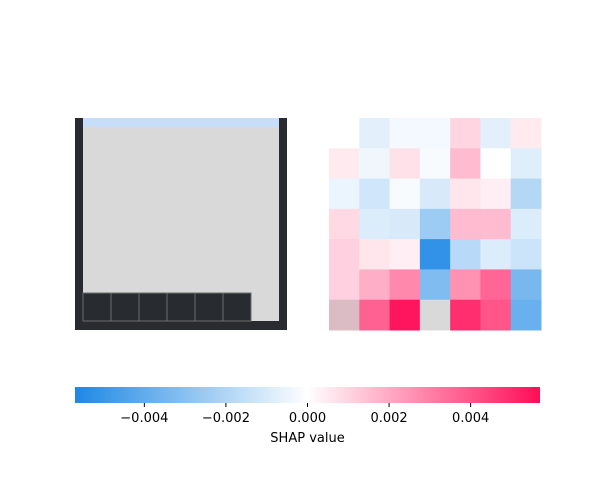 This screenshot has height=504, width=600. I want to click on colorbar-label: SHAP value, so click(307, 438).